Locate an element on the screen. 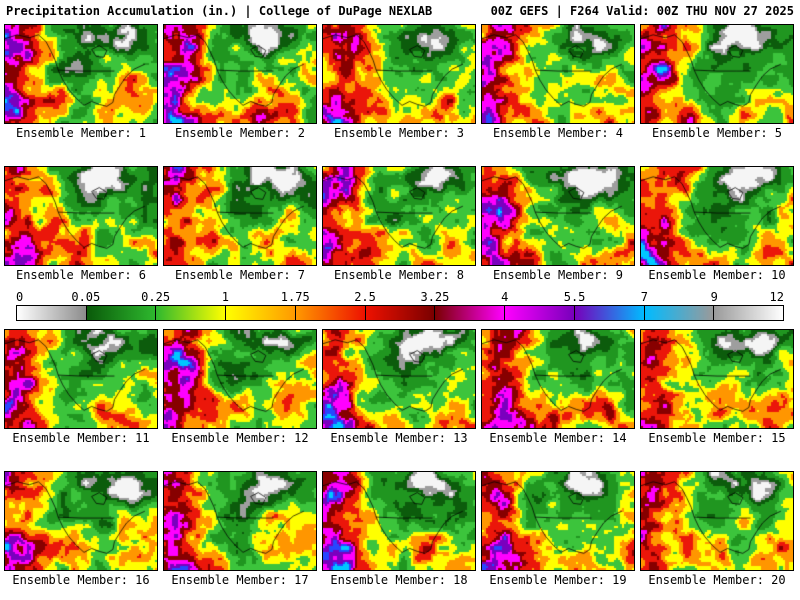  map-tile: Ensemble Member: 4 is located at coordinates (558, 82).